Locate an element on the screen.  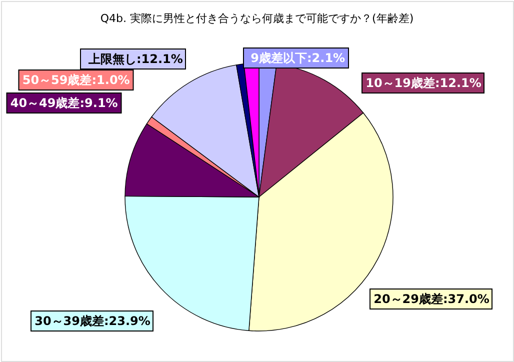
slice-label: 上限無し is located at coordinates (112, 59).